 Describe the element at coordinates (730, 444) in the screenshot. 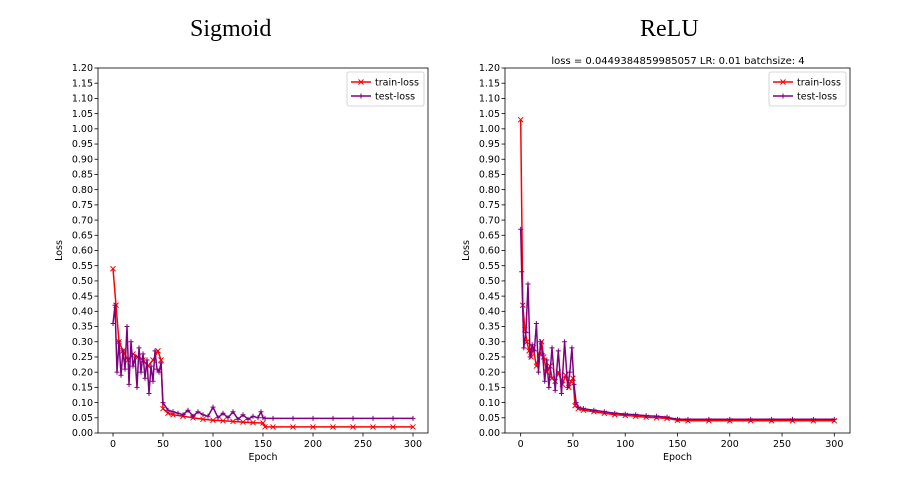

I see `relu-x-tick-label: 200` at that location.